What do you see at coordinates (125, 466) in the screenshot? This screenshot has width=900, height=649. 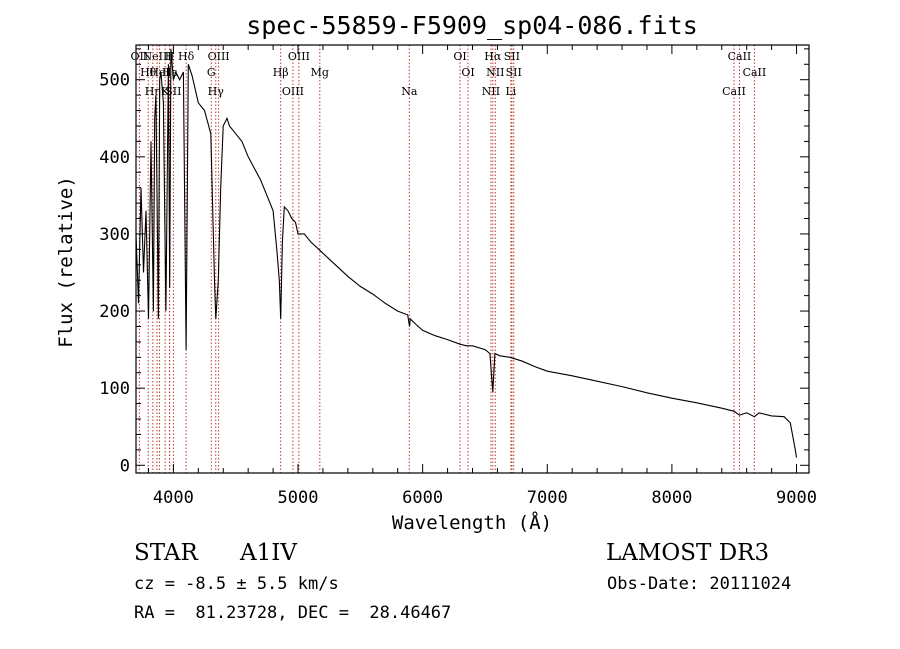 I see `y-tick-label: 0` at bounding box center [125, 466].